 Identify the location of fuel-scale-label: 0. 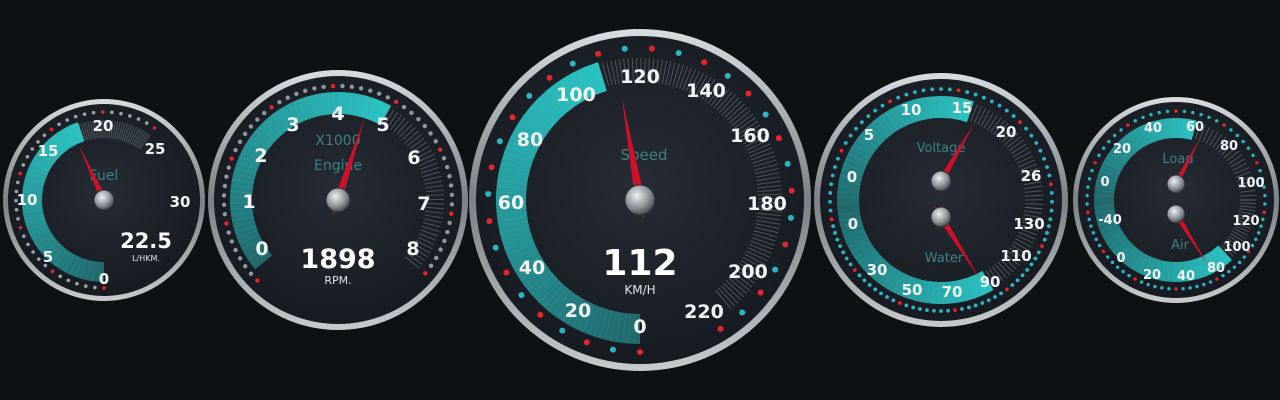
(104, 279).